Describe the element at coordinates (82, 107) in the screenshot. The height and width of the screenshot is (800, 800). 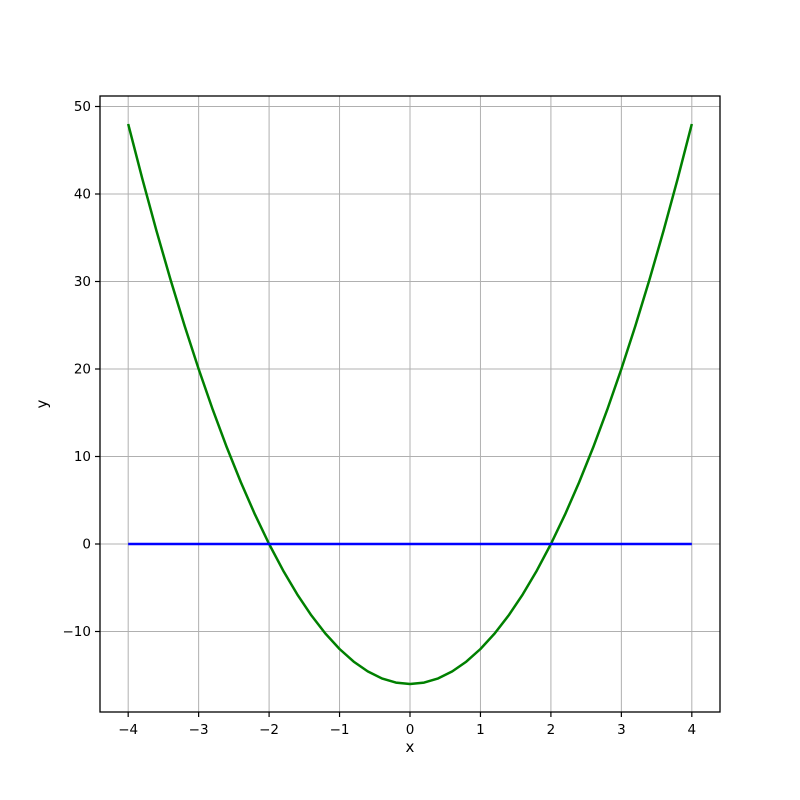
I see `y-tick-label: 50` at that location.